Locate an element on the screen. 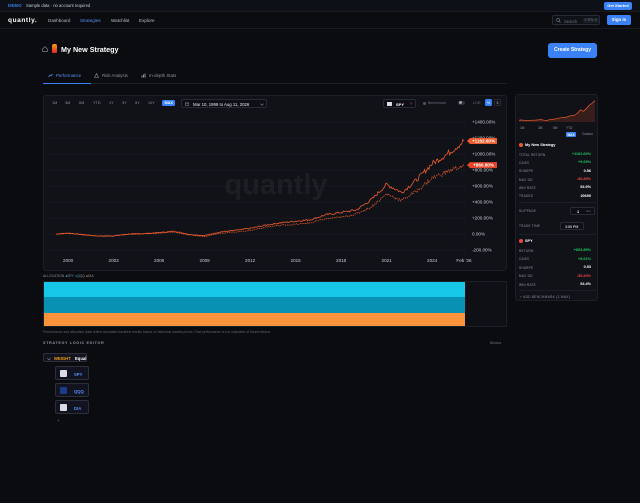 The image size is (640, 503). range-10y: 10Y is located at coordinates (151, 103).